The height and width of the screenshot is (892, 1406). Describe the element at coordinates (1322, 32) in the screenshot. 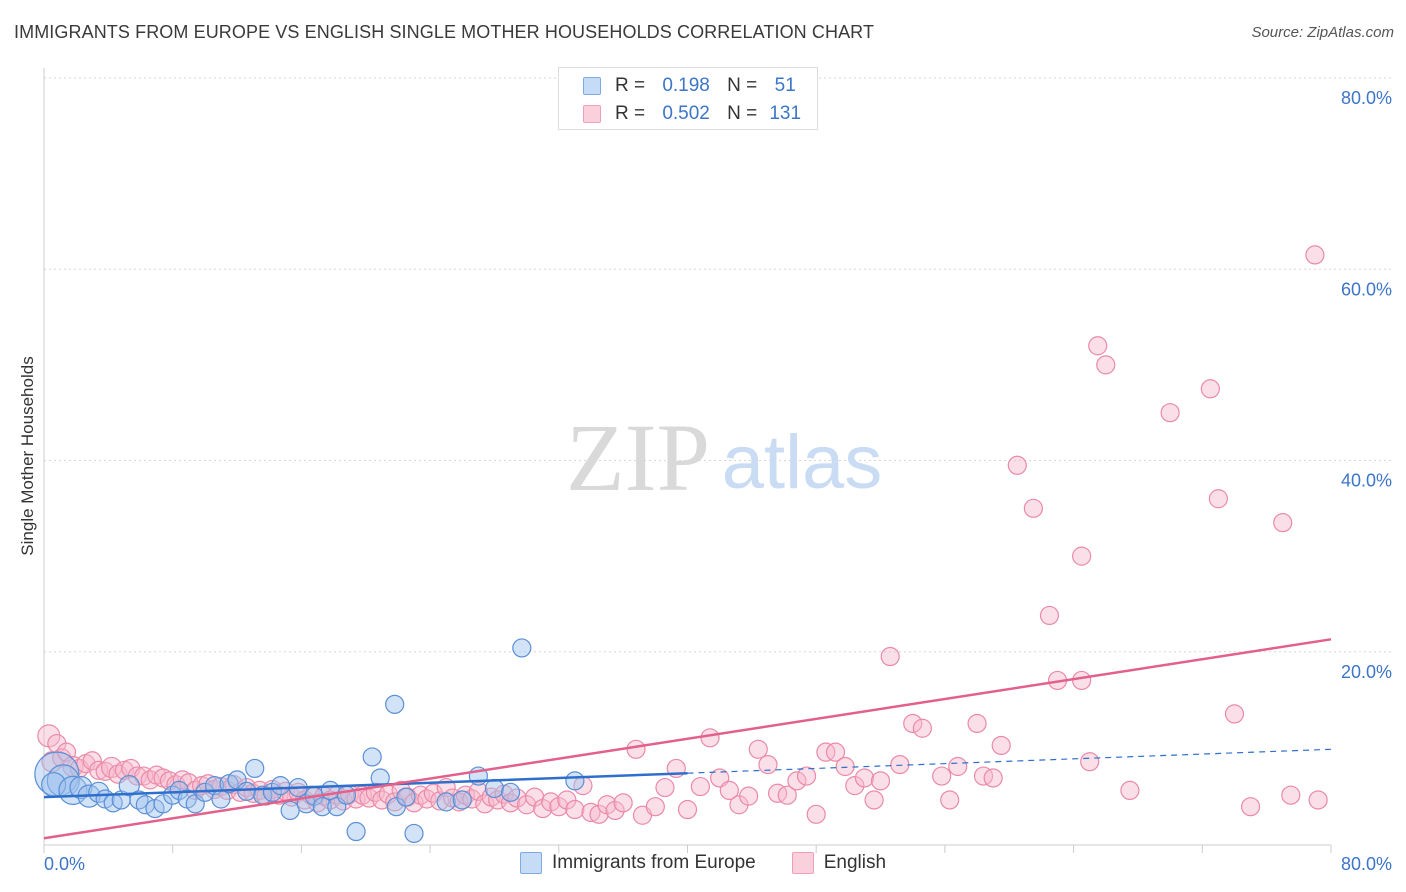

I see `source-label: Source: ZipAtlas.com` at that location.